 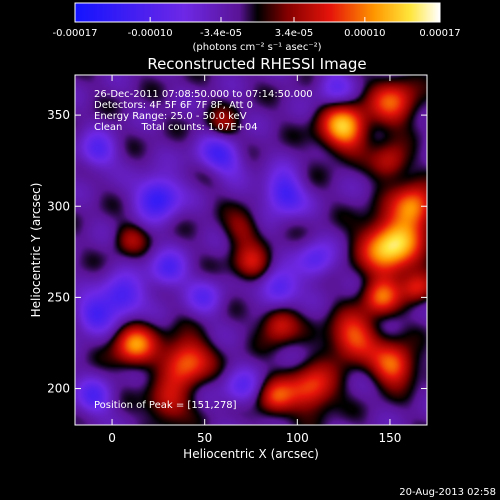 What do you see at coordinates (203, 94) in the screenshot?
I see `annotation-time-range: 26-Dec-2011 07:08:50.000 to 07:14:50.000` at bounding box center [203, 94].